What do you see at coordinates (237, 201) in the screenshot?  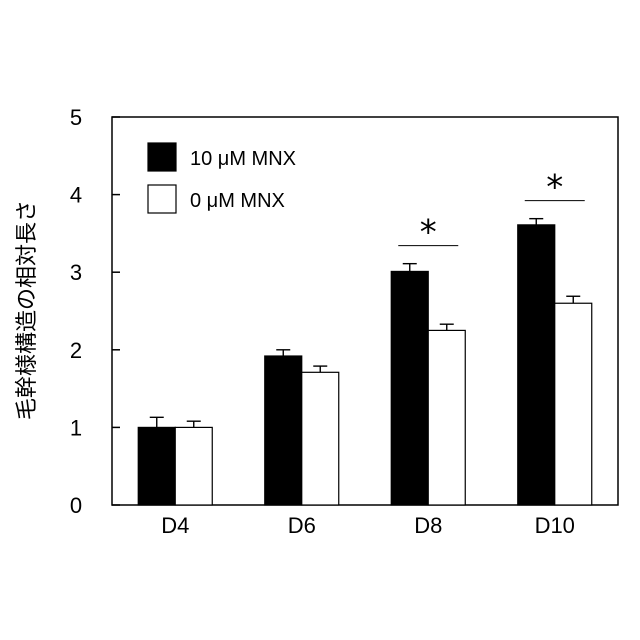 I see `legend-label-1: 0 μM MNX` at bounding box center [237, 201].